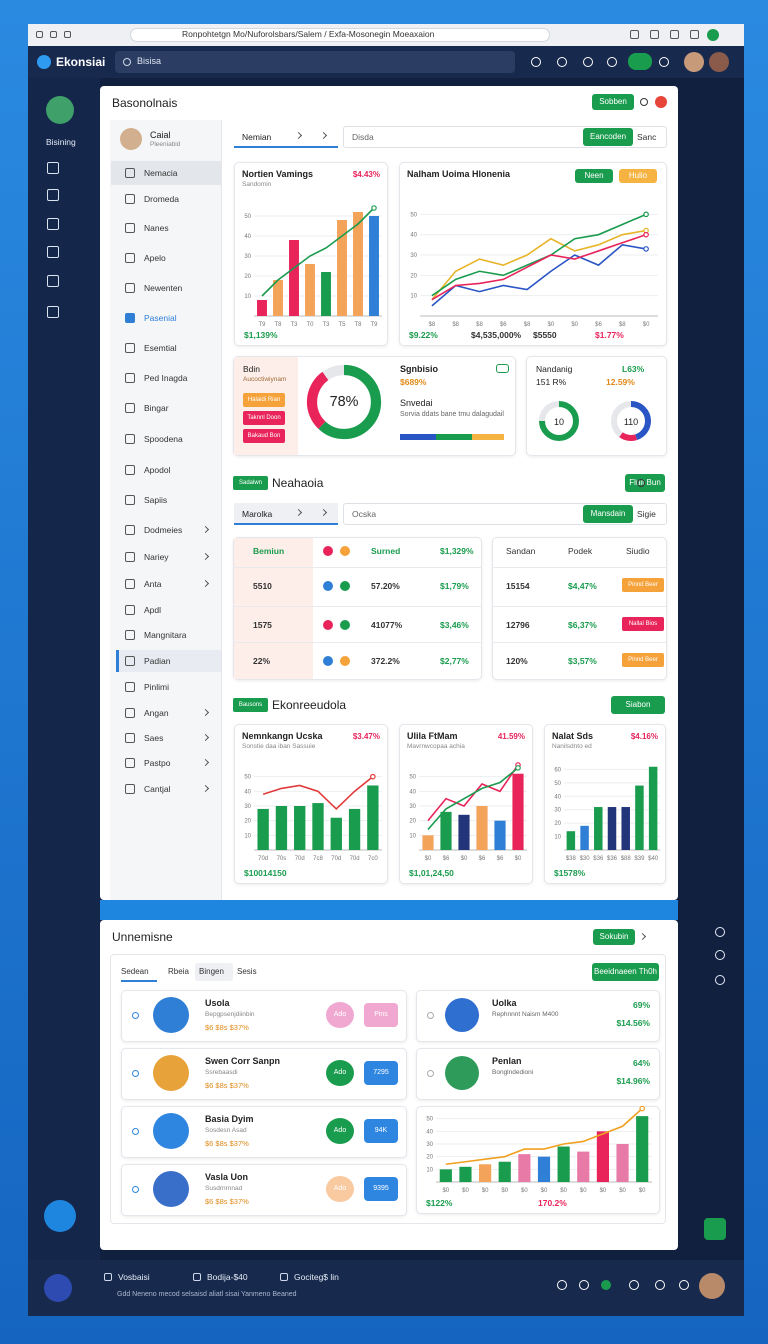 This screenshot has width=768, height=1344. I want to click on x-tick-label: $0, so click(464, 859).